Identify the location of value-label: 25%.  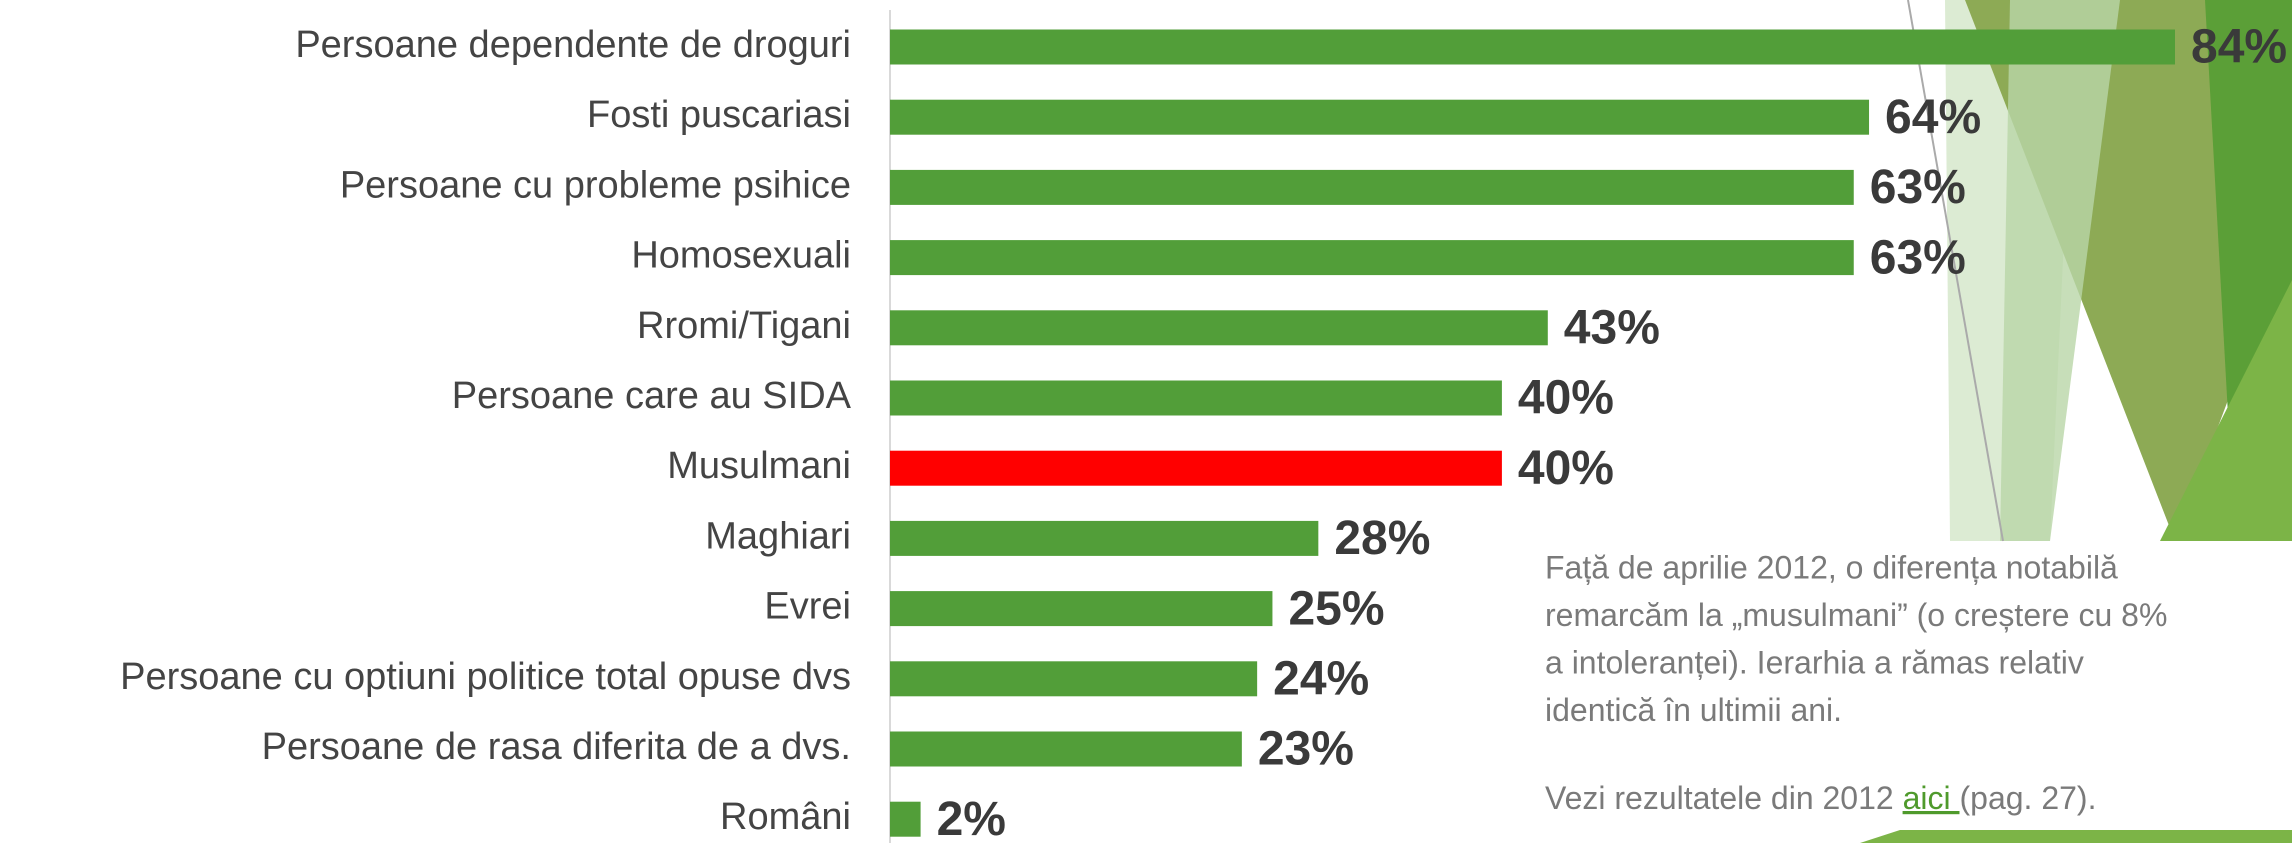
(1336, 608).